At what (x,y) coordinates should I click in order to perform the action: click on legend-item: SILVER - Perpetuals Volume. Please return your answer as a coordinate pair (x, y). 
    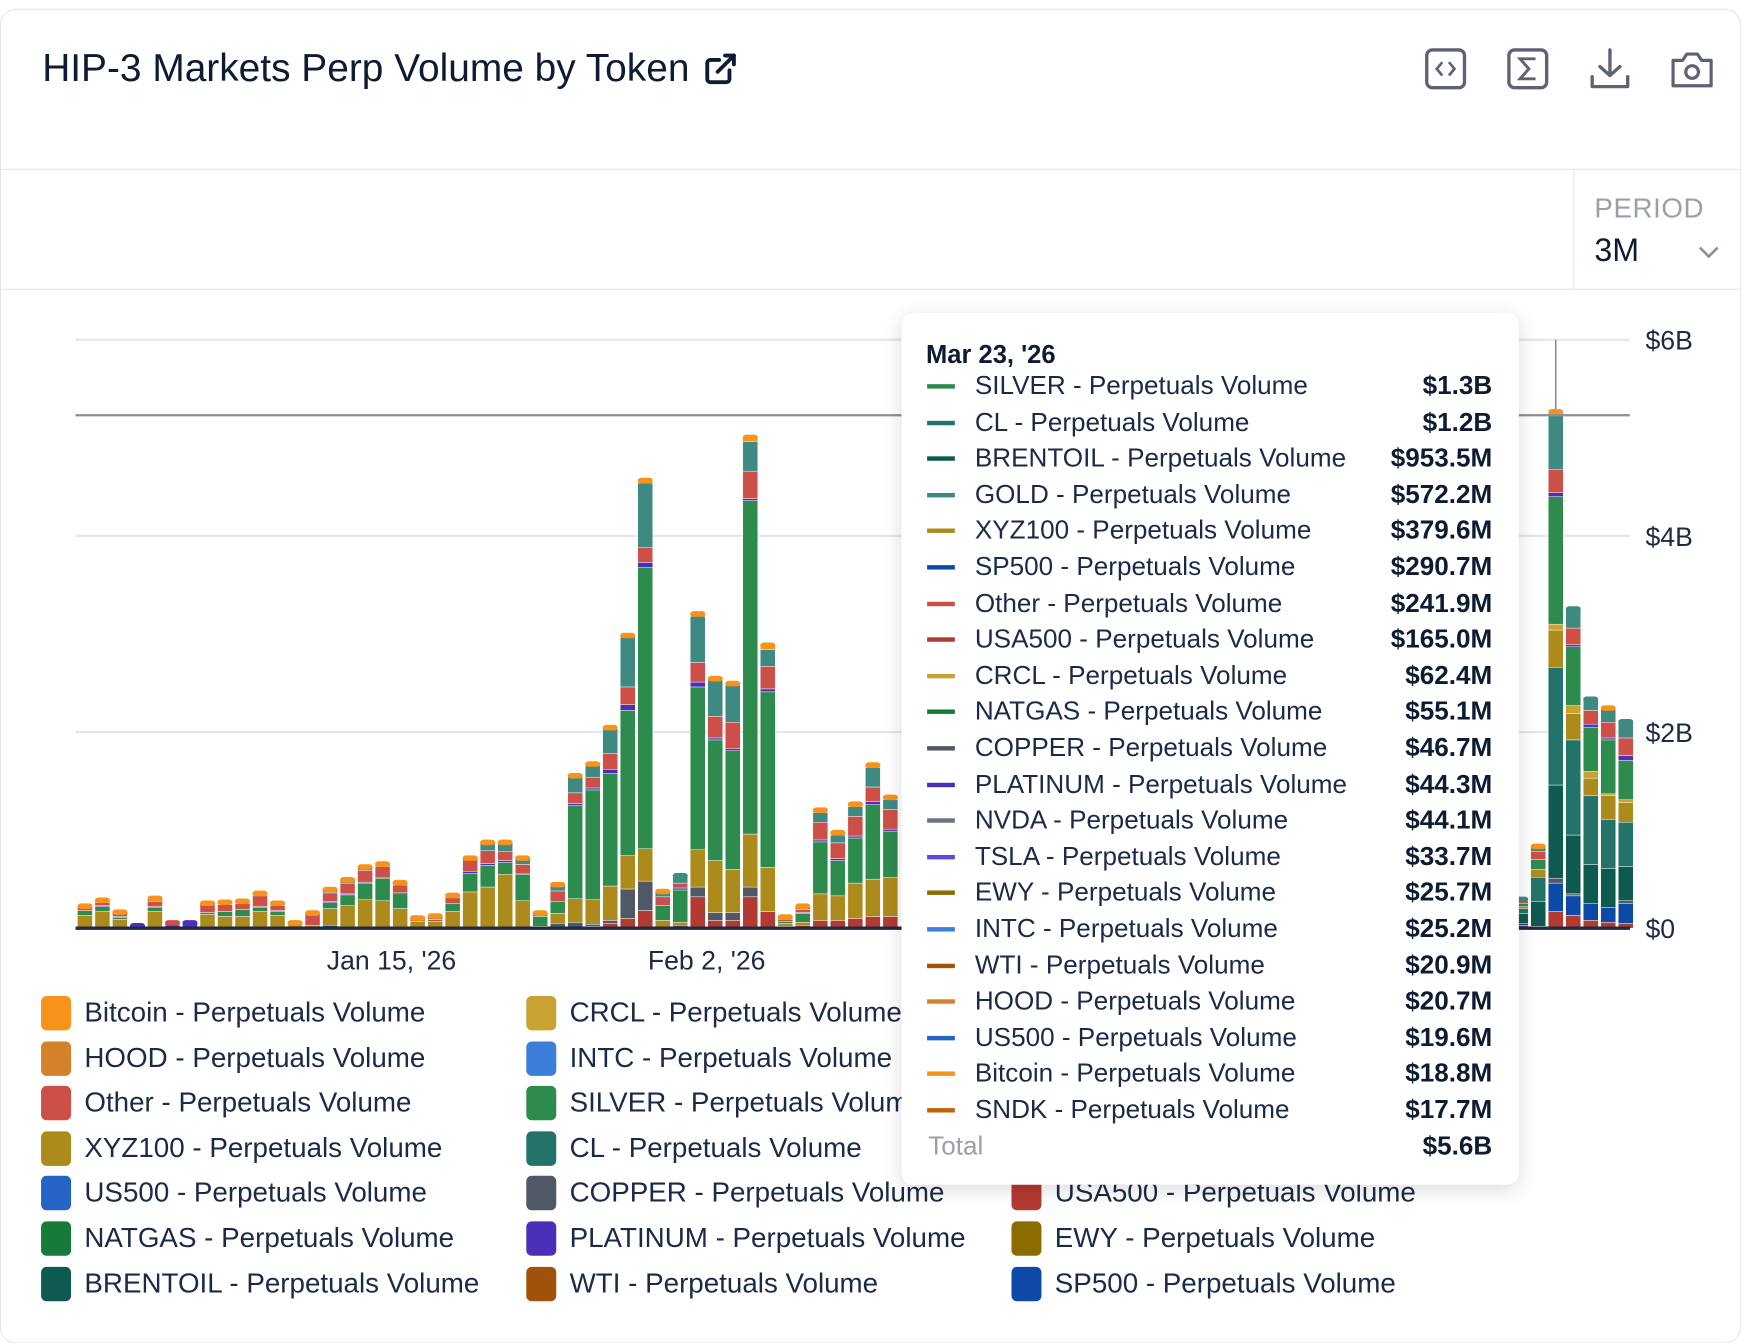
    Looking at the image, I should click on (725, 1103).